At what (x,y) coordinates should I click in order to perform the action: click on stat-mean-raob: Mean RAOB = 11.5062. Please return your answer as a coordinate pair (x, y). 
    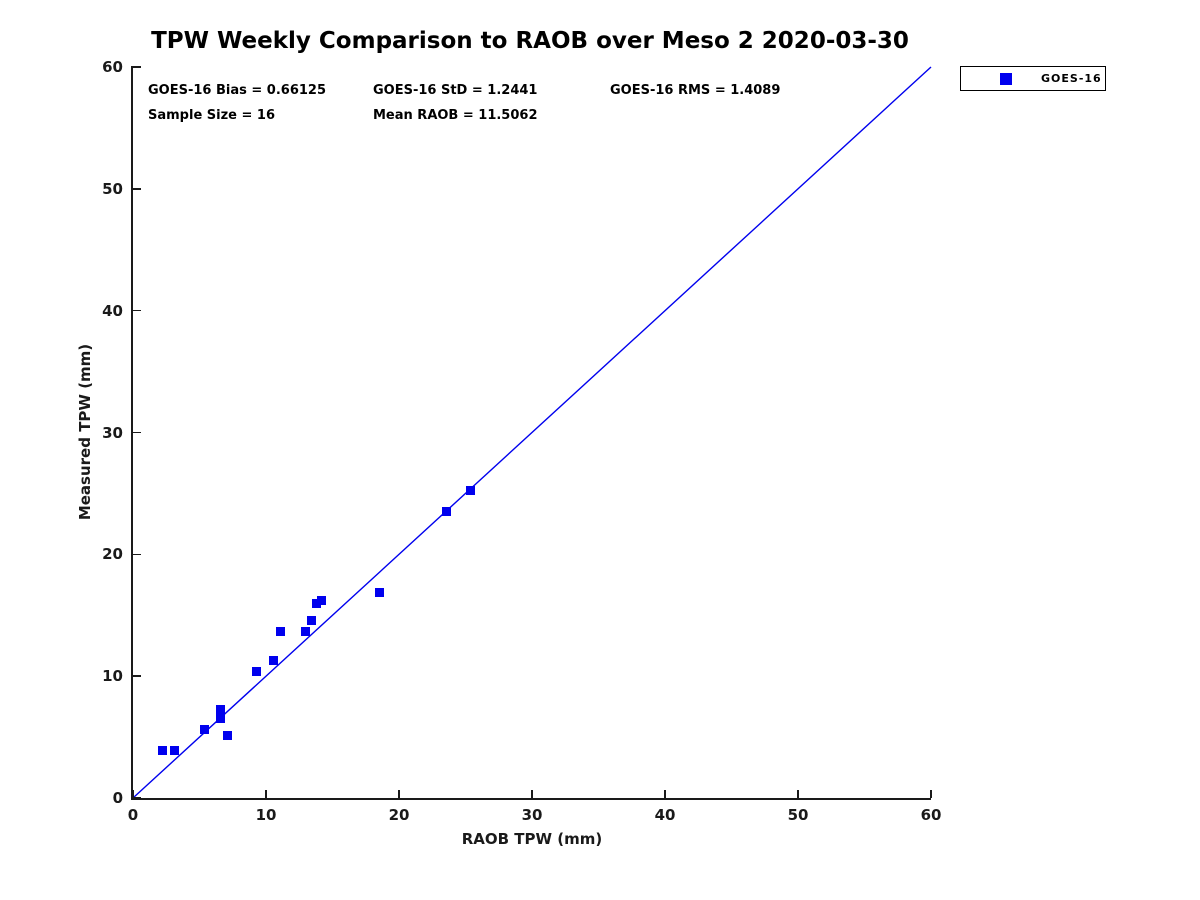
    Looking at the image, I should click on (455, 115).